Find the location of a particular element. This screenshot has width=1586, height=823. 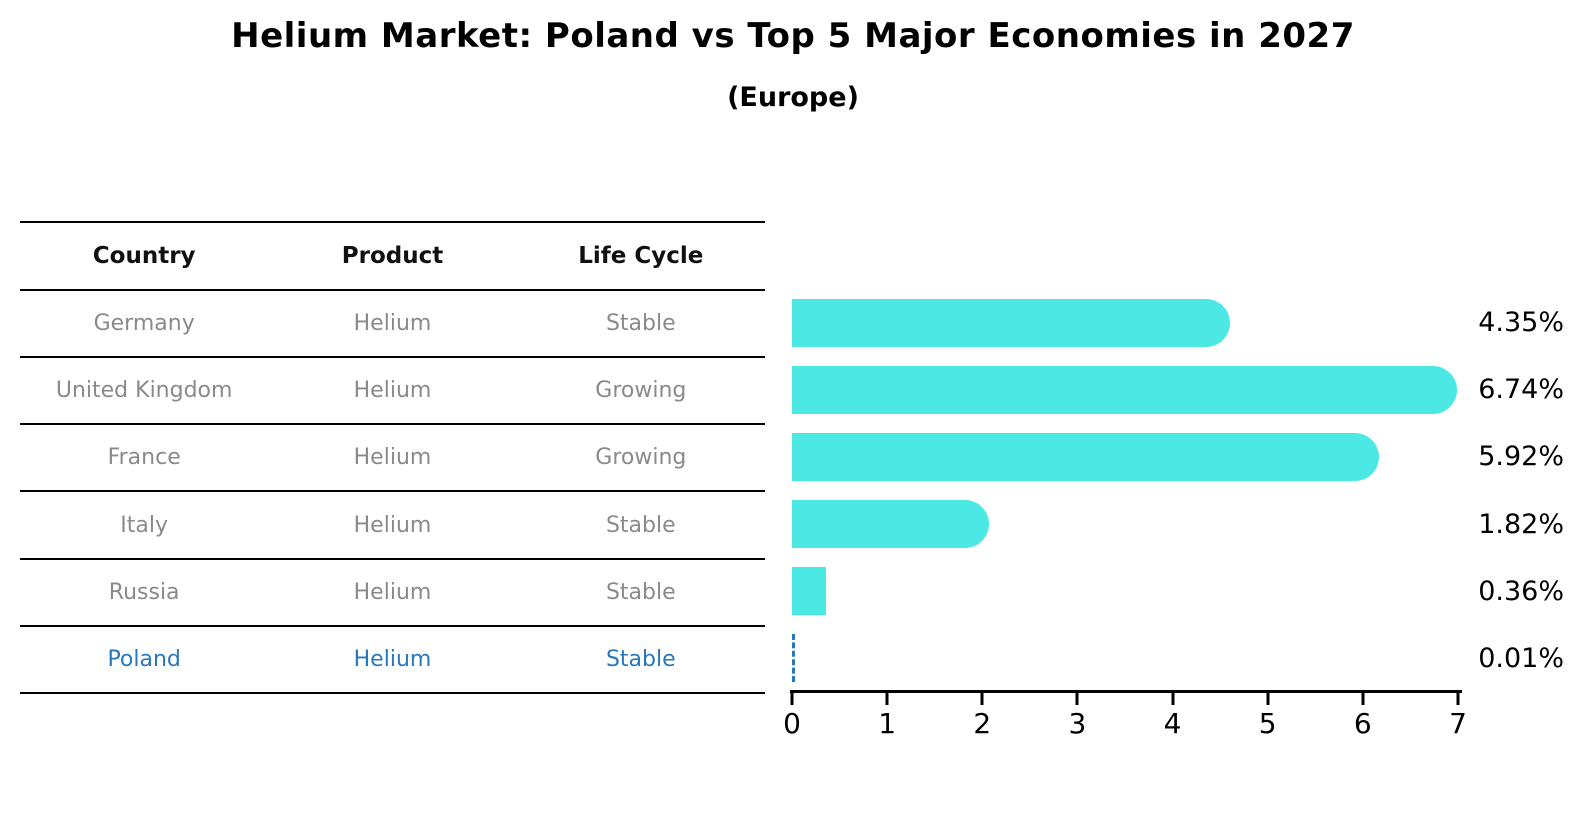

x-tick-label-1: 1 is located at coordinates (887, 723).